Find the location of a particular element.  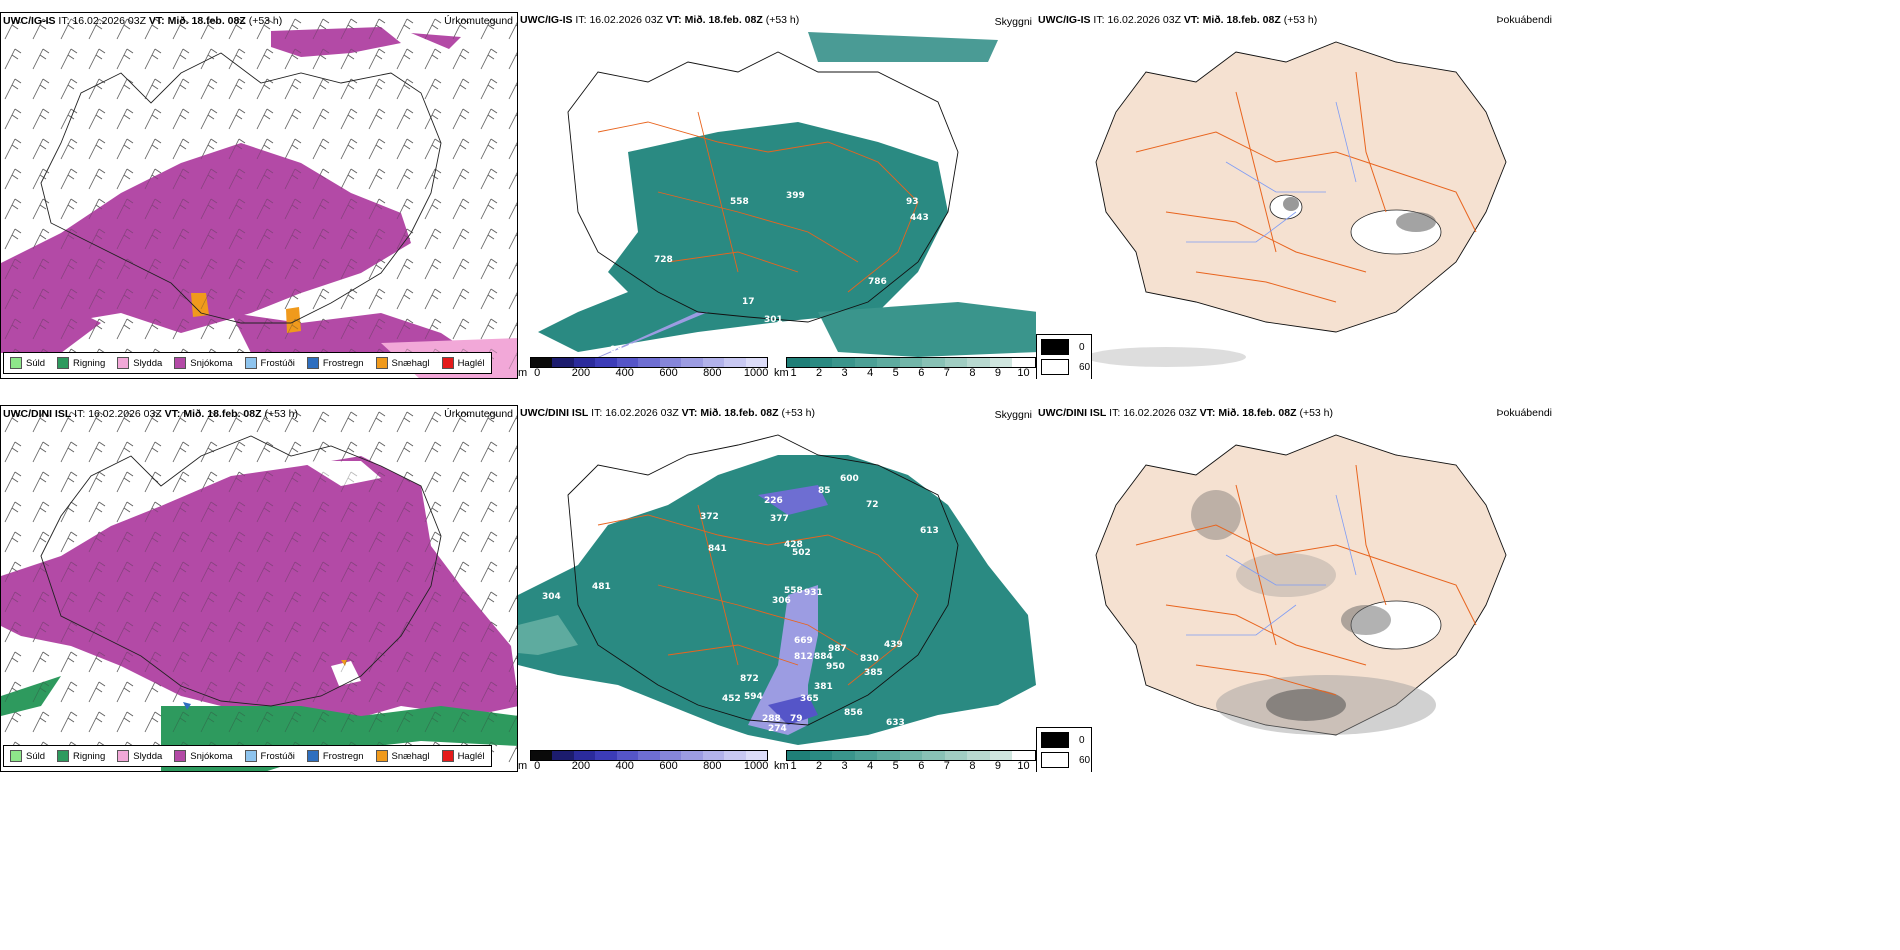

visibility-value-label: 728 is located at coordinates (663, 260).